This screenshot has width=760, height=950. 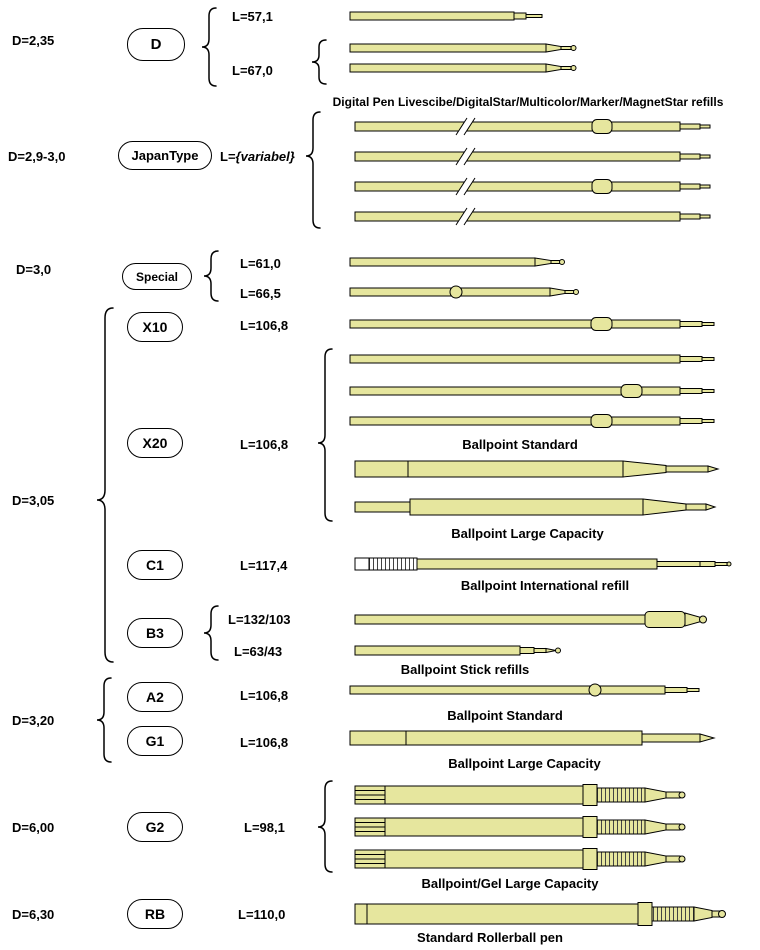 I want to click on length-label-g1: L=106,8, so click(x=264, y=742).